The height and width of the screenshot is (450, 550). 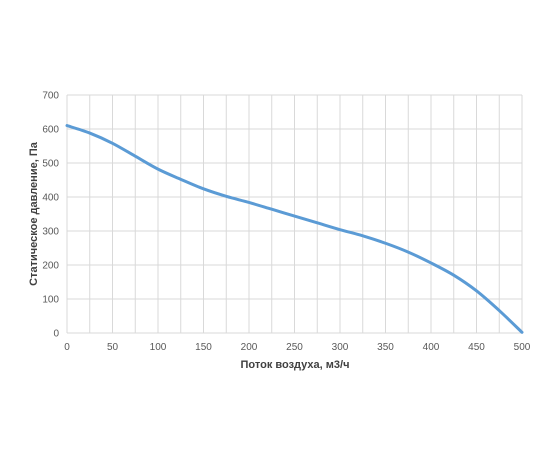 I want to click on y-tick-label: 600, so click(x=50, y=130).